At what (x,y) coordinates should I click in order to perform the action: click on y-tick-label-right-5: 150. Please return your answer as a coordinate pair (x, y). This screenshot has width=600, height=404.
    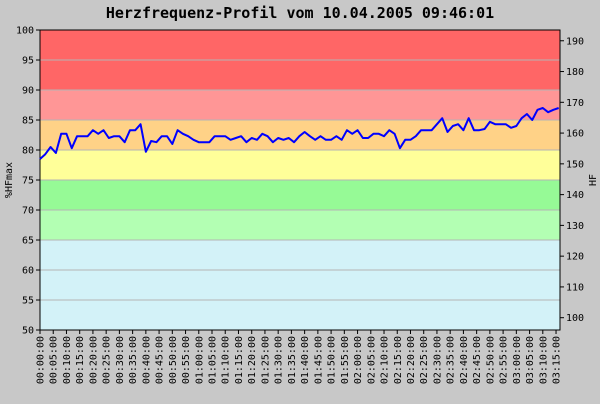
    Looking at the image, I should click on (575, 164).